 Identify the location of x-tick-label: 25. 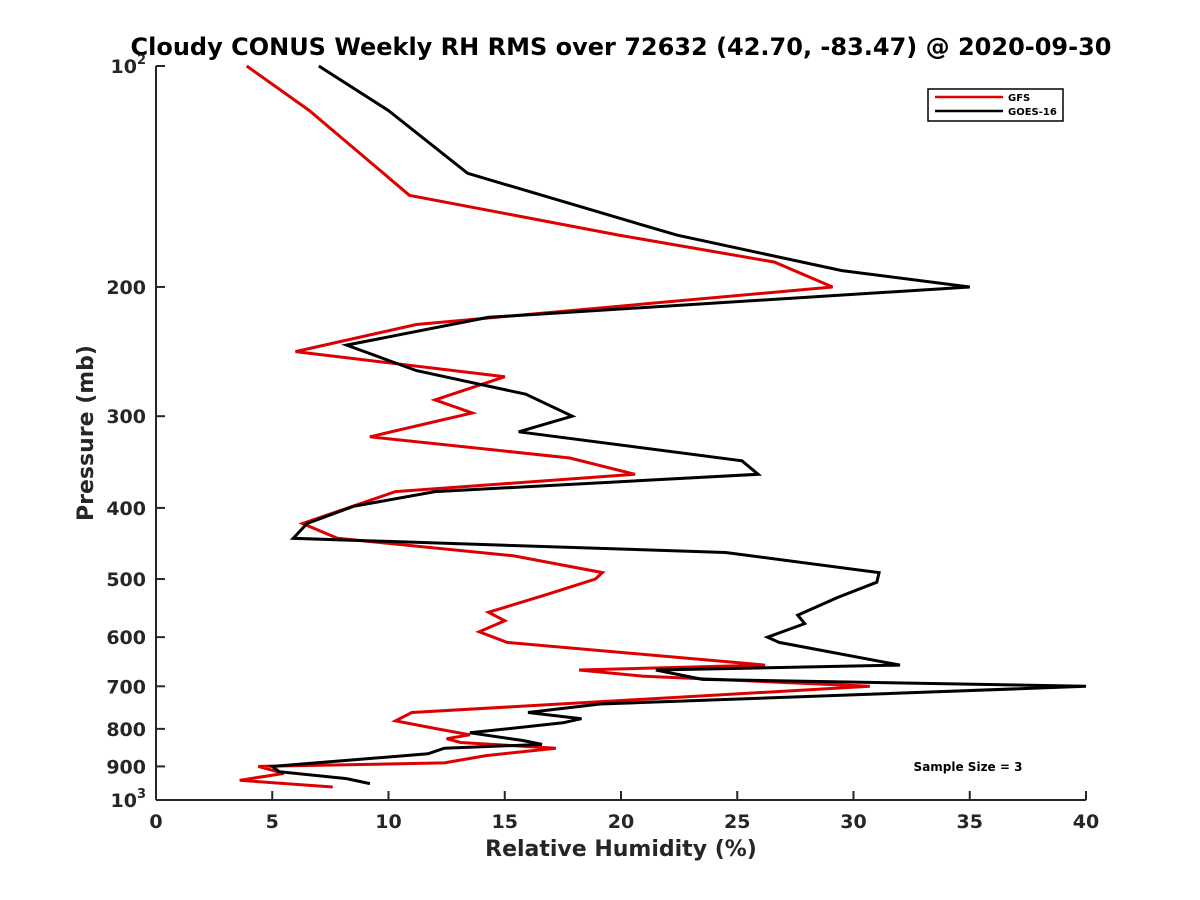
(737, 822).